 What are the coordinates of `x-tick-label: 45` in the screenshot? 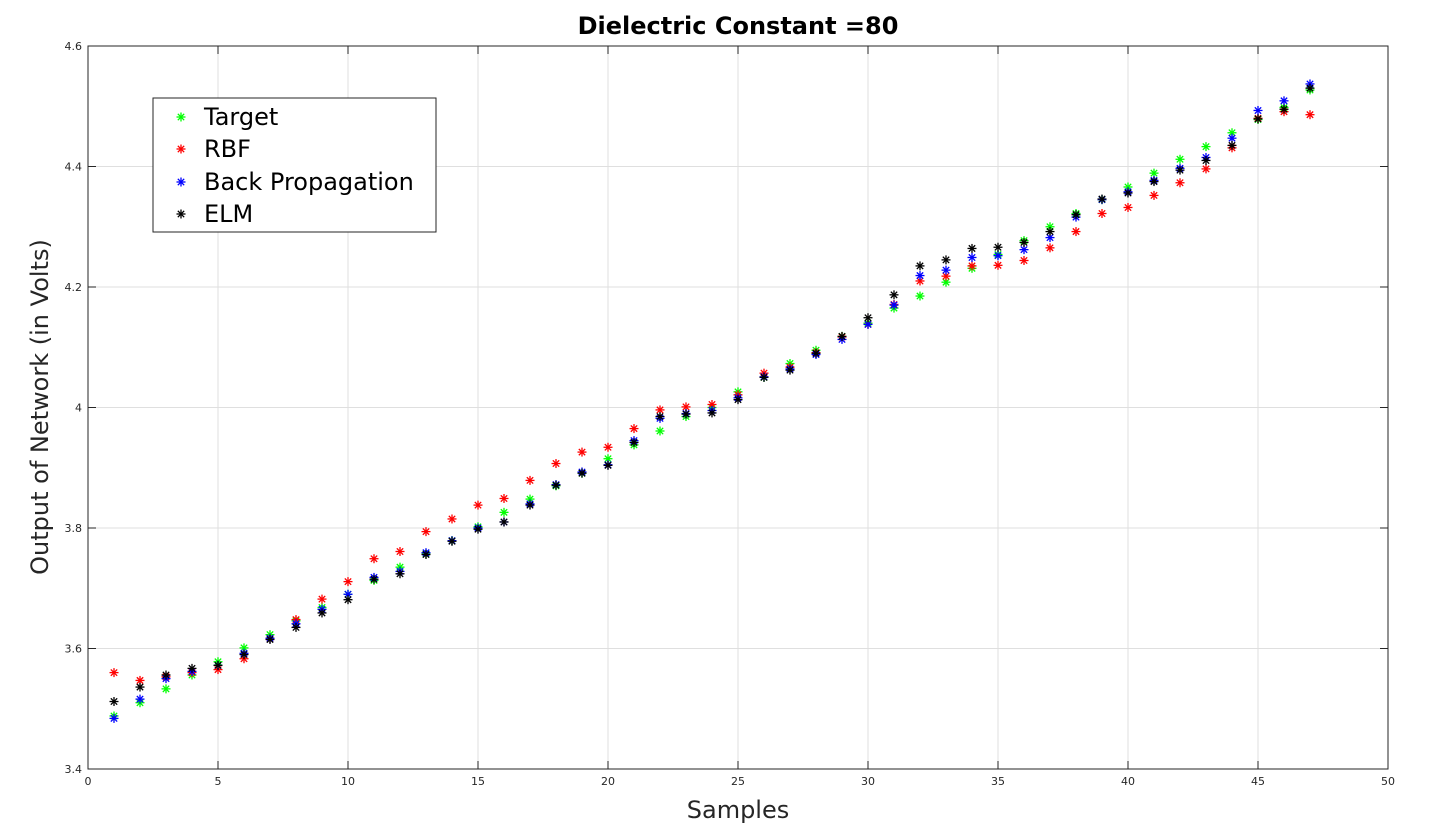 It's located at (1258, 781).